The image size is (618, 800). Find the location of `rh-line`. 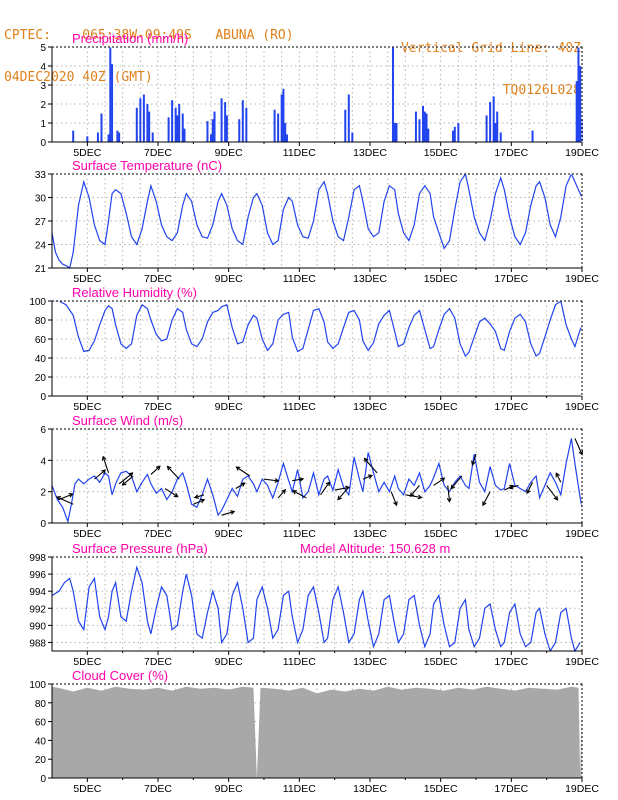

rh-line is located at coordinates (317, 328).